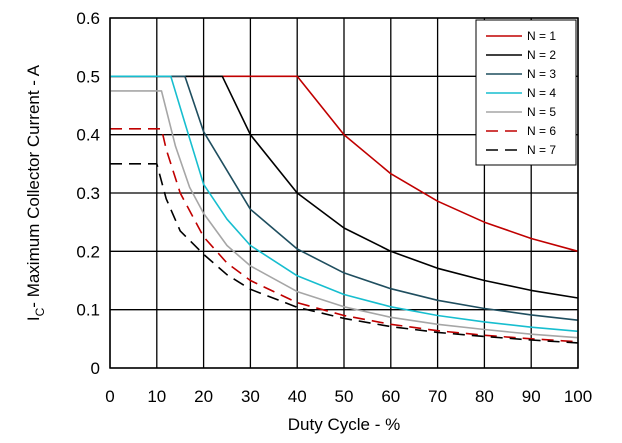 This screenshot has height=443, width=622. Describe the element at coordinates (109, 396) in the screenshot. I see `x-tick-label: 0` at that location.